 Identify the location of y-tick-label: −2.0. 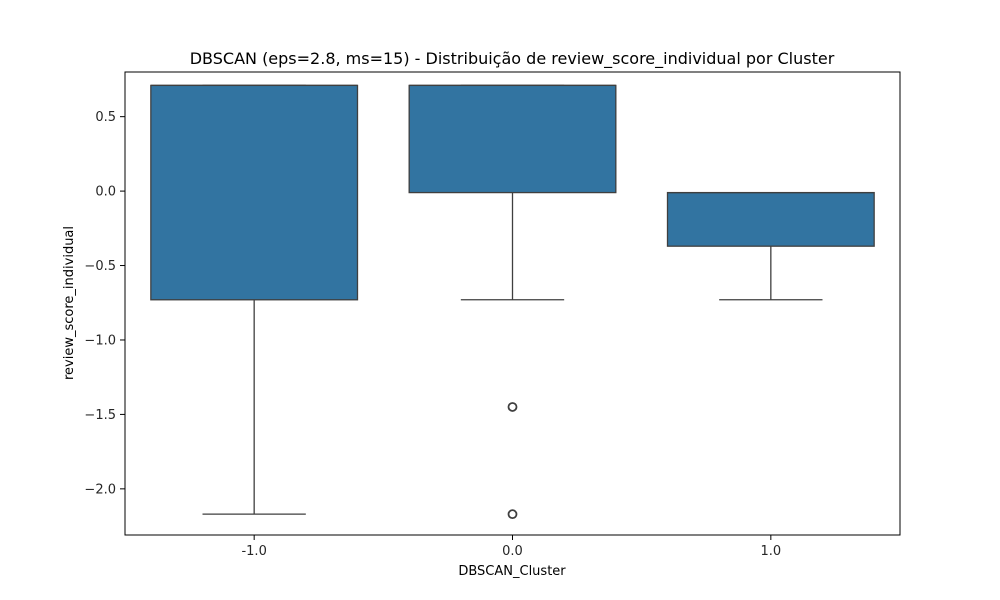
(100, 489).